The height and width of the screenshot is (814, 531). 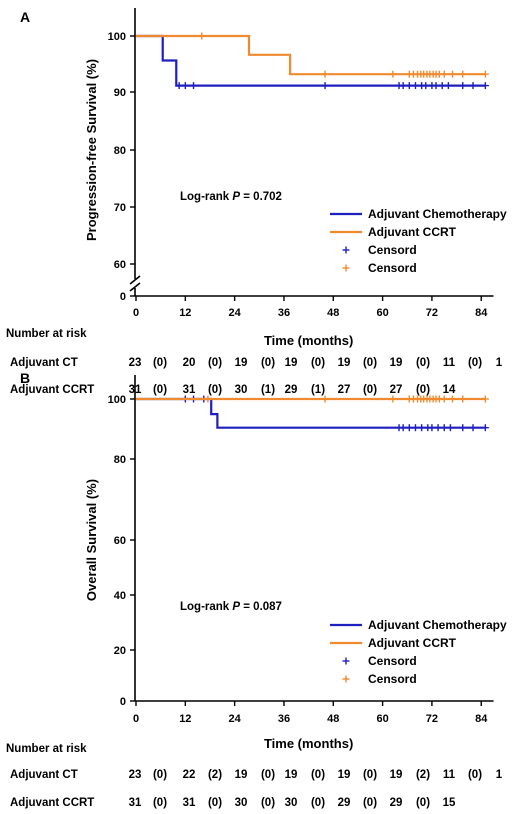 What do you see at coordinates (423, 775) in the screenshot?
I see `risk-cell: (2)` at bounding box center [423, 775].